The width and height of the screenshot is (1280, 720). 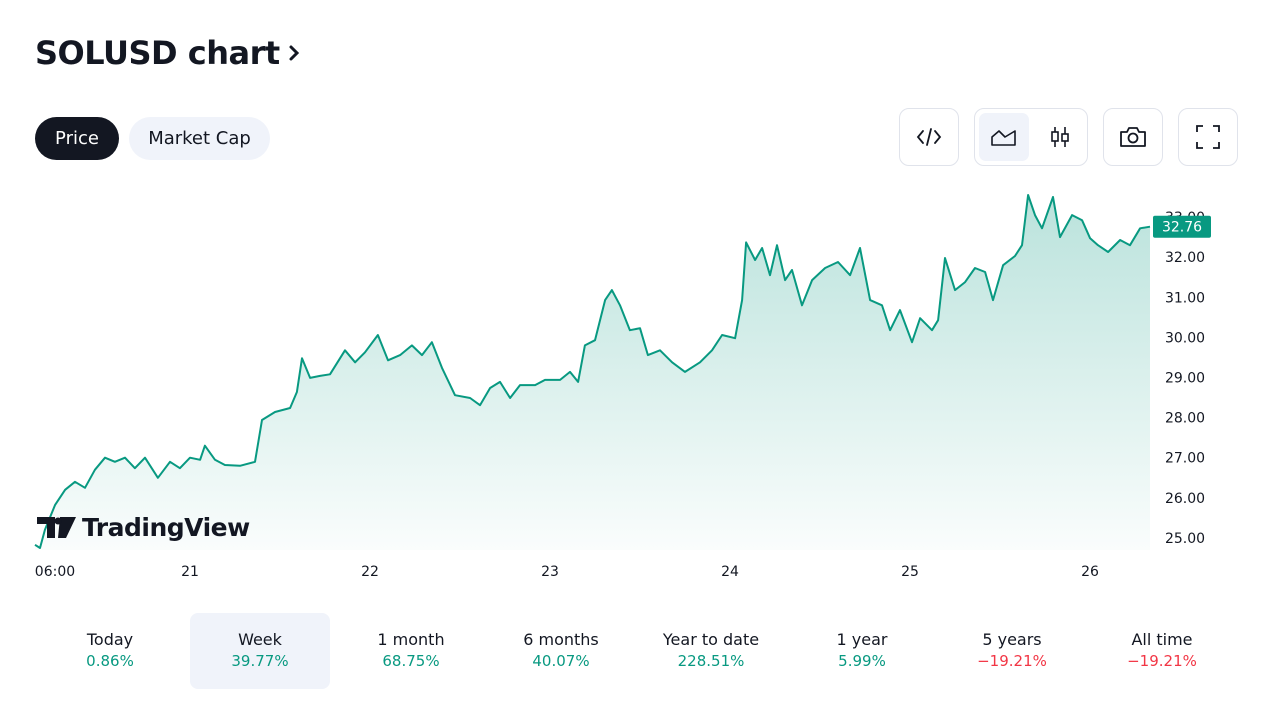 I want to click on y-tick-label: 29.00, so click(x=1185, y=379).